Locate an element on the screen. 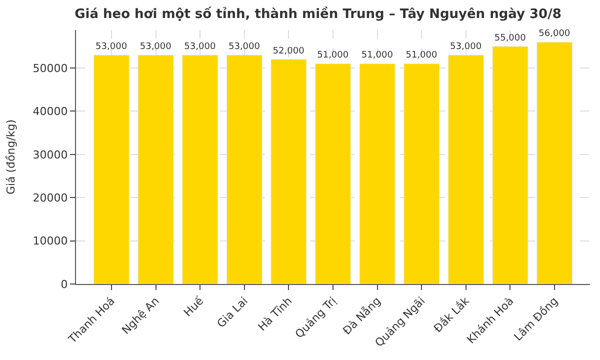  chart-title: Giá heo hơi một số tỉnh, thành miền Trung – Tây Nguyên ngày 30/8 is located at coordinates (318, 14).